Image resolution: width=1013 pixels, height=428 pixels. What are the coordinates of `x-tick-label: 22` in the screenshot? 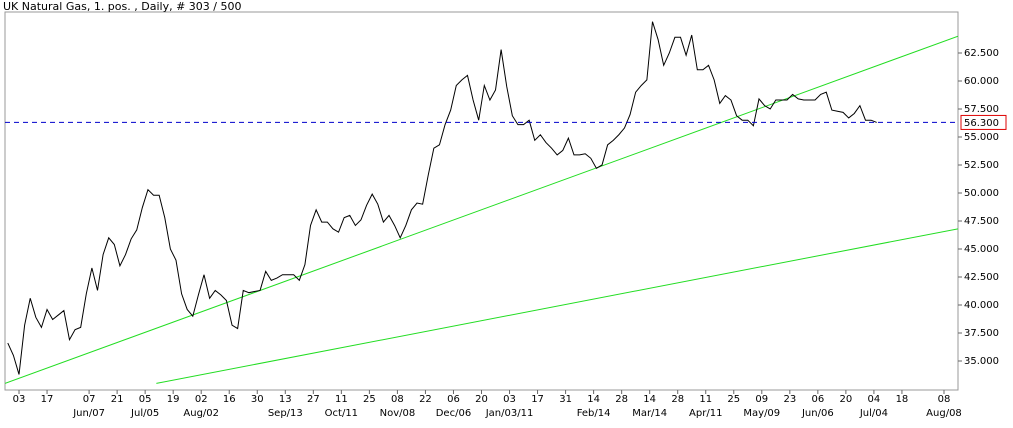 It's located at (425, 399).